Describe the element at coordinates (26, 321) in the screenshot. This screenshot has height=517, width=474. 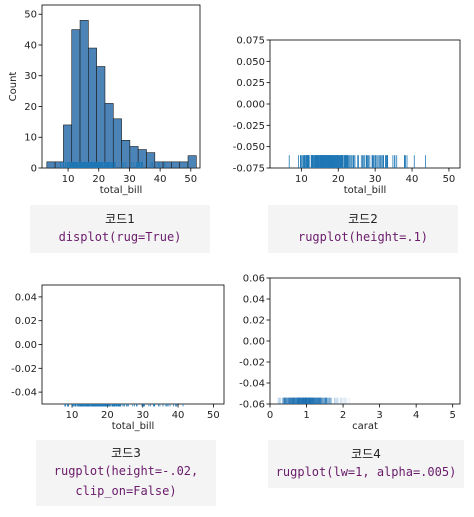
I see `panel3-ytick-label: 0.02` at that location.